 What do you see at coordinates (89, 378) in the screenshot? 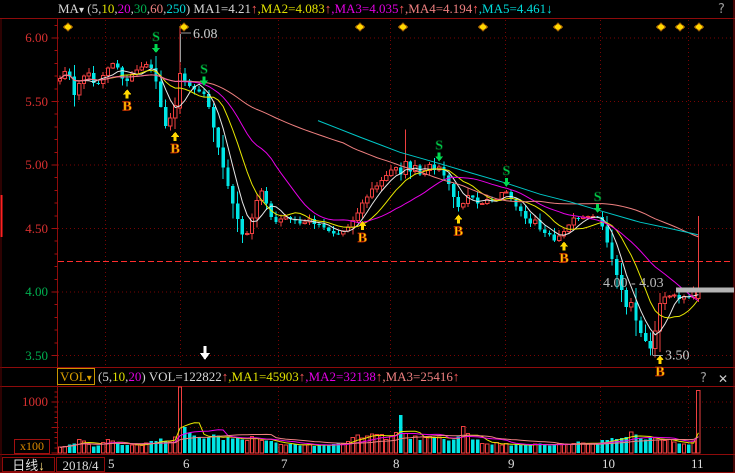
I see `dropdown-arrow-icon: ▾` at bounding box center [89, 378].